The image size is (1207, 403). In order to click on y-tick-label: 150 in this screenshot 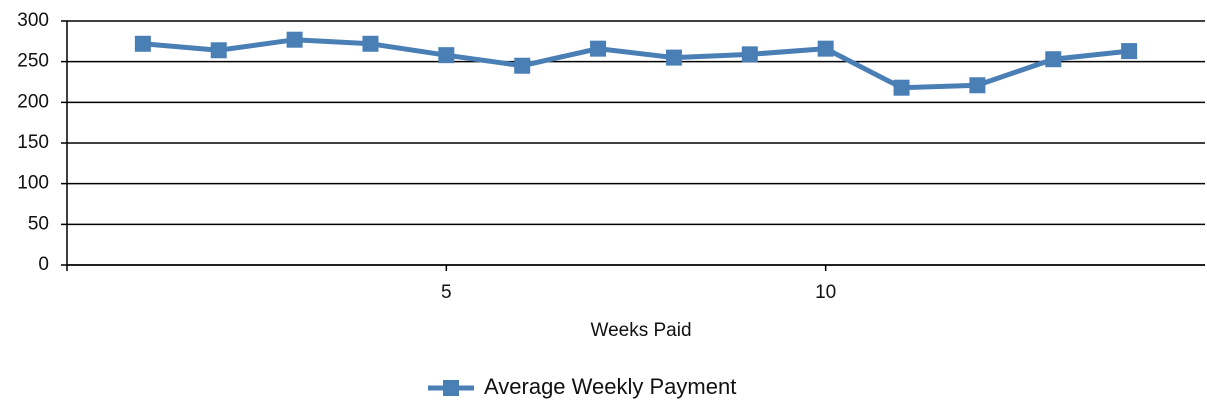, I will do `click(33, 142)`.